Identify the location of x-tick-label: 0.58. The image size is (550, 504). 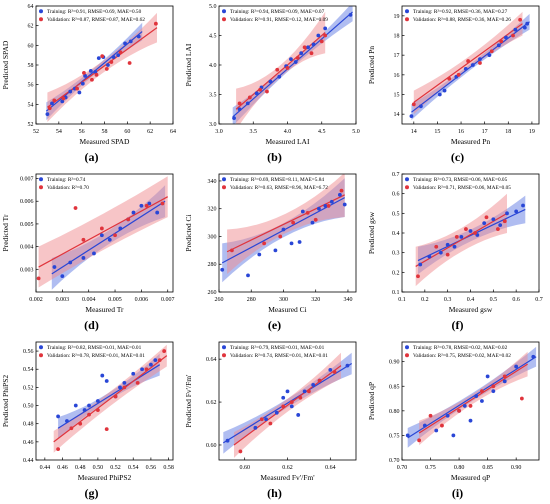
(168, 468).